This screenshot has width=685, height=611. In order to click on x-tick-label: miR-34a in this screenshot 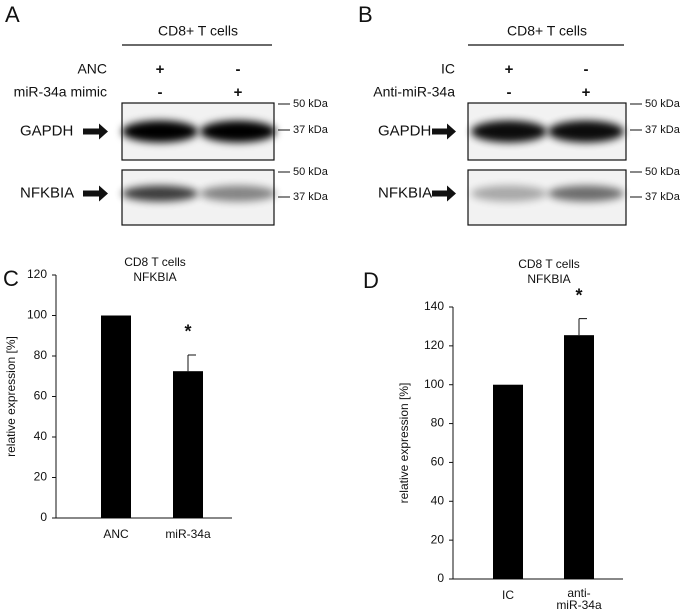, I will do `click(188, 534)`.